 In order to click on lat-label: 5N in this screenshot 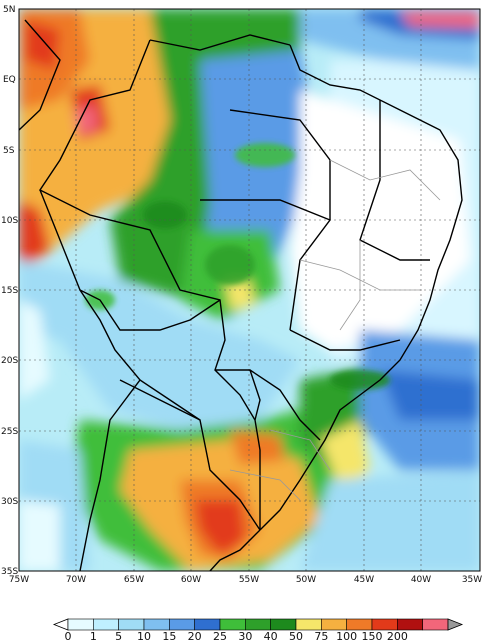, I will do `click(9, 10)`.